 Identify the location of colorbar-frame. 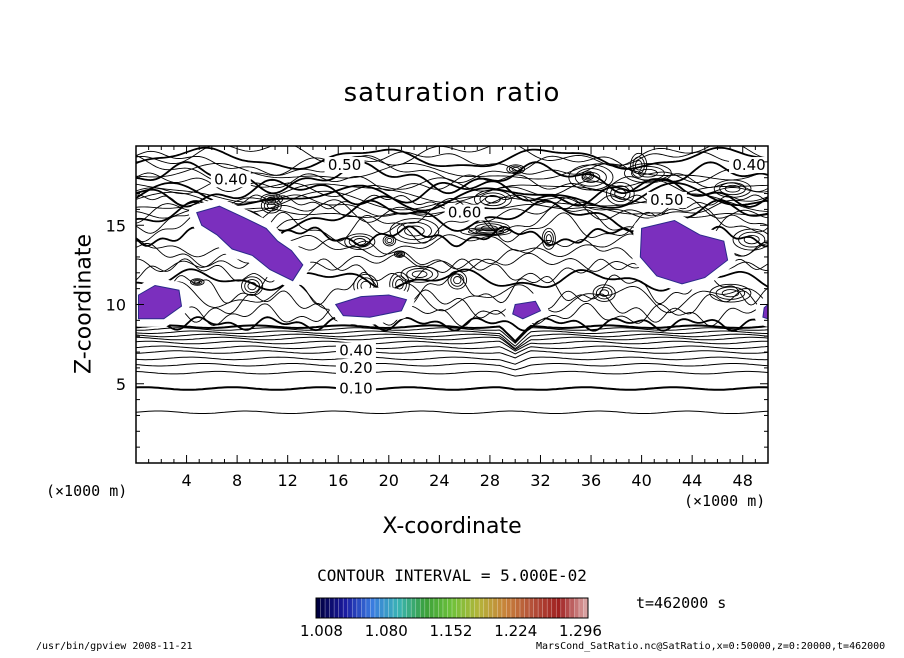
(452, 608).